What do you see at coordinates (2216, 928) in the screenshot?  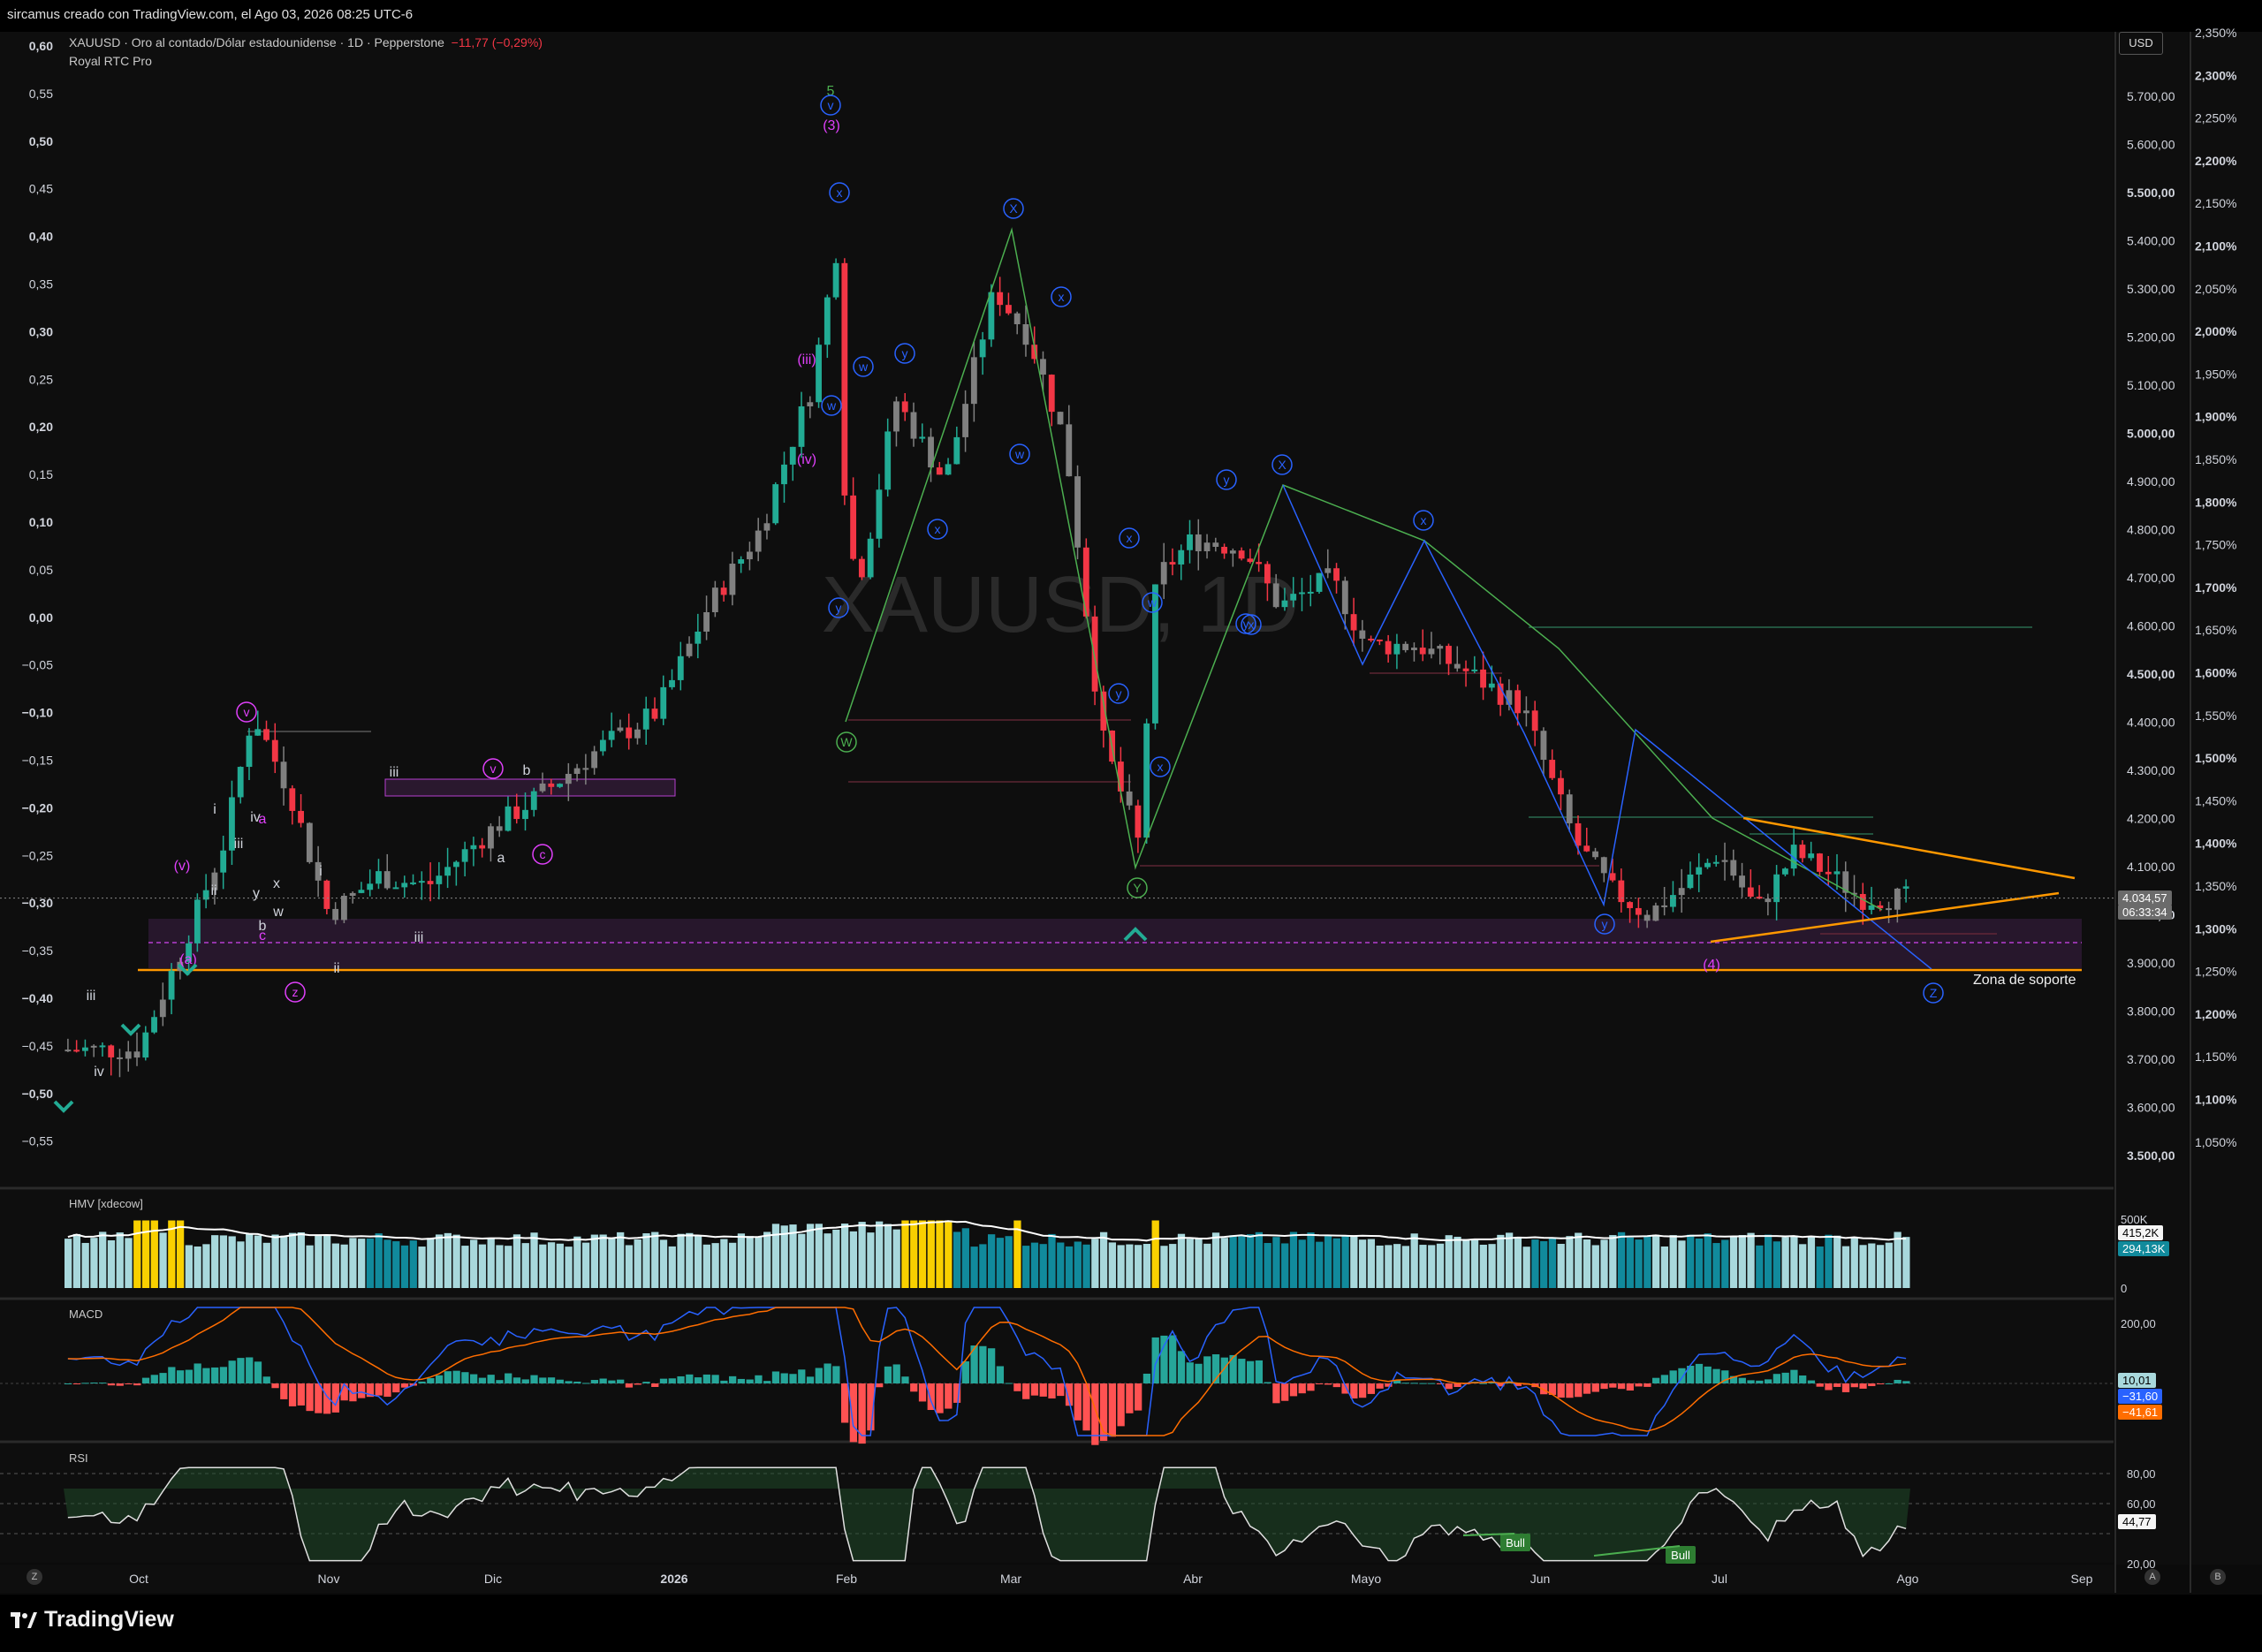 I see `pct-tick-label: 1,300%` at bounding box center [2216, 928].